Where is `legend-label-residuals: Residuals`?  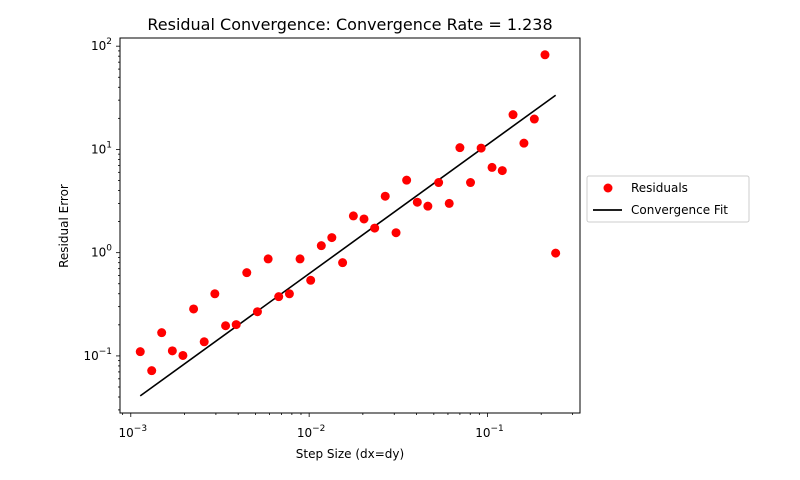 legend-label-residuals: Residuals is located at coordinates (659, 188).